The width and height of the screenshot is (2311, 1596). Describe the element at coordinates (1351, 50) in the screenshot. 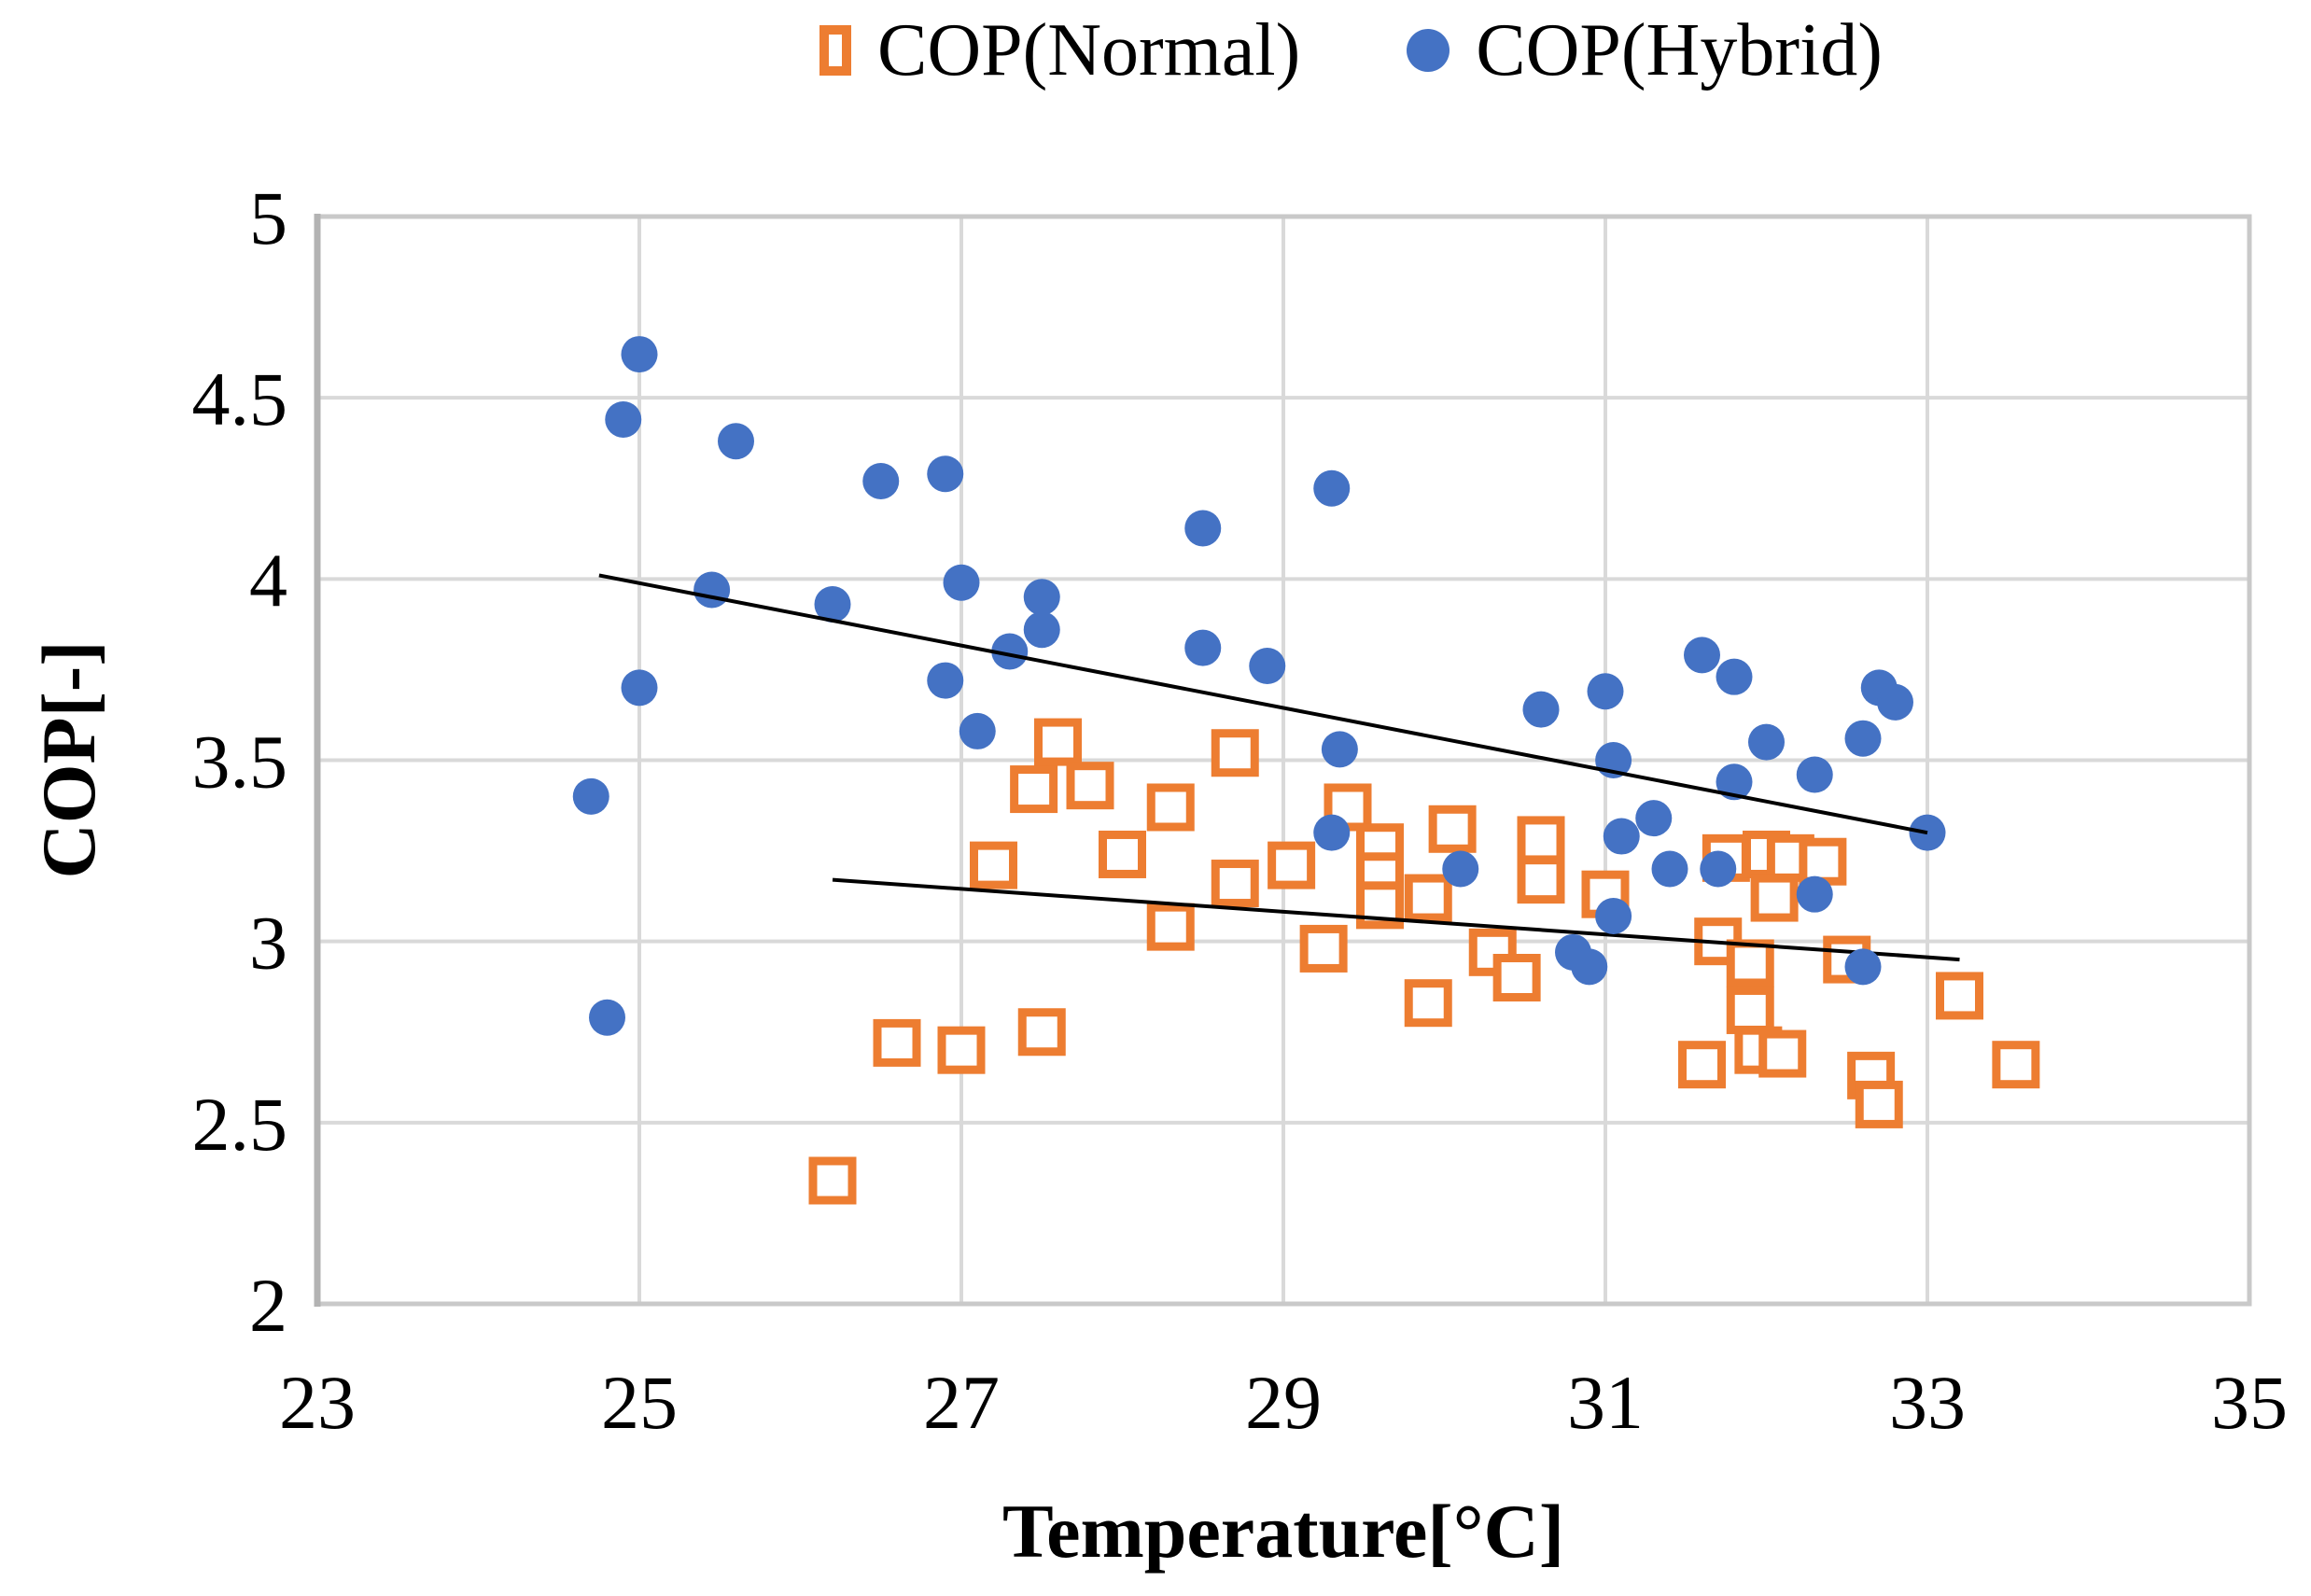

I see `chart-legend: COP(Normal) COP(Hybrid)` at that location.